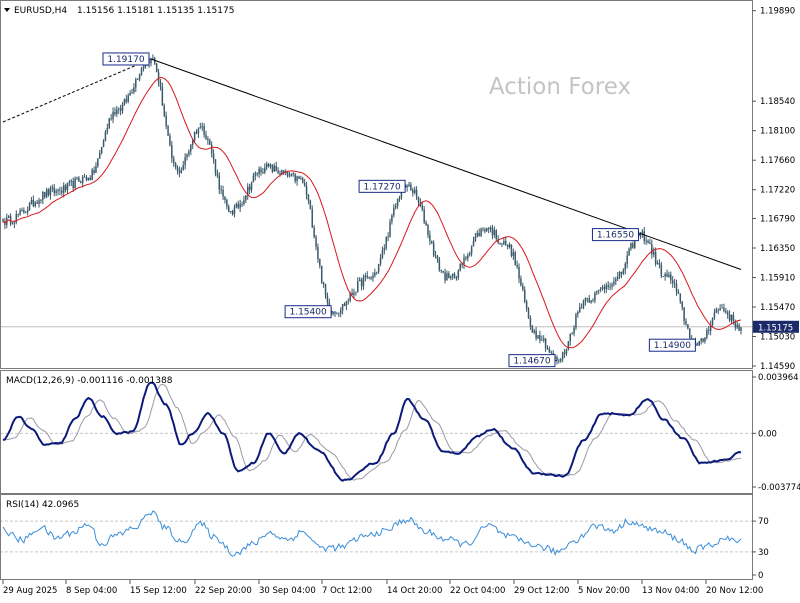  I want to click on symbol-label: EURUSD,H4, so click(40, 11).